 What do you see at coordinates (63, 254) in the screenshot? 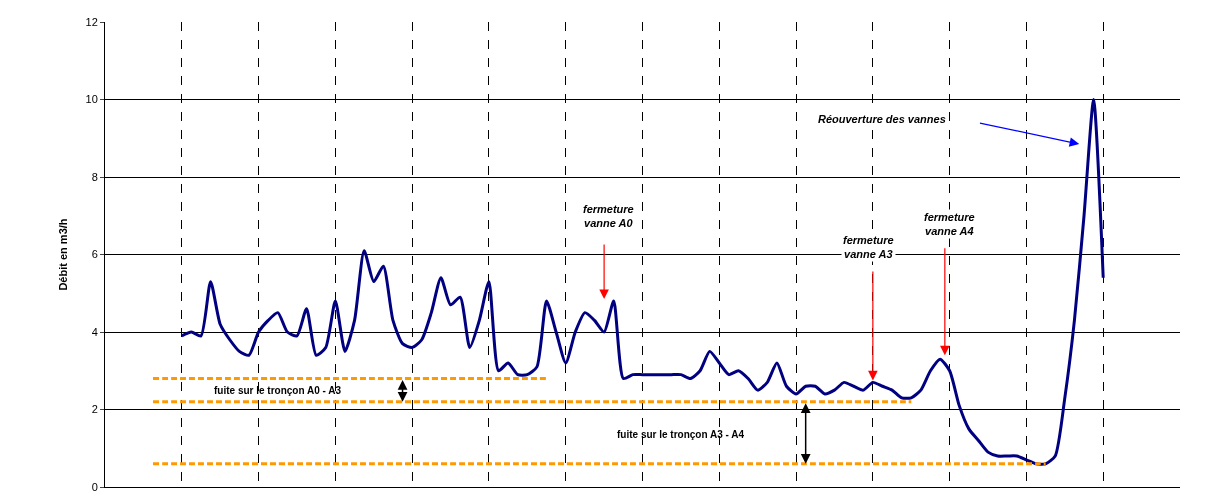
I see `y-axis-title: Débit en m3/h` at bounding box center [63, 254].